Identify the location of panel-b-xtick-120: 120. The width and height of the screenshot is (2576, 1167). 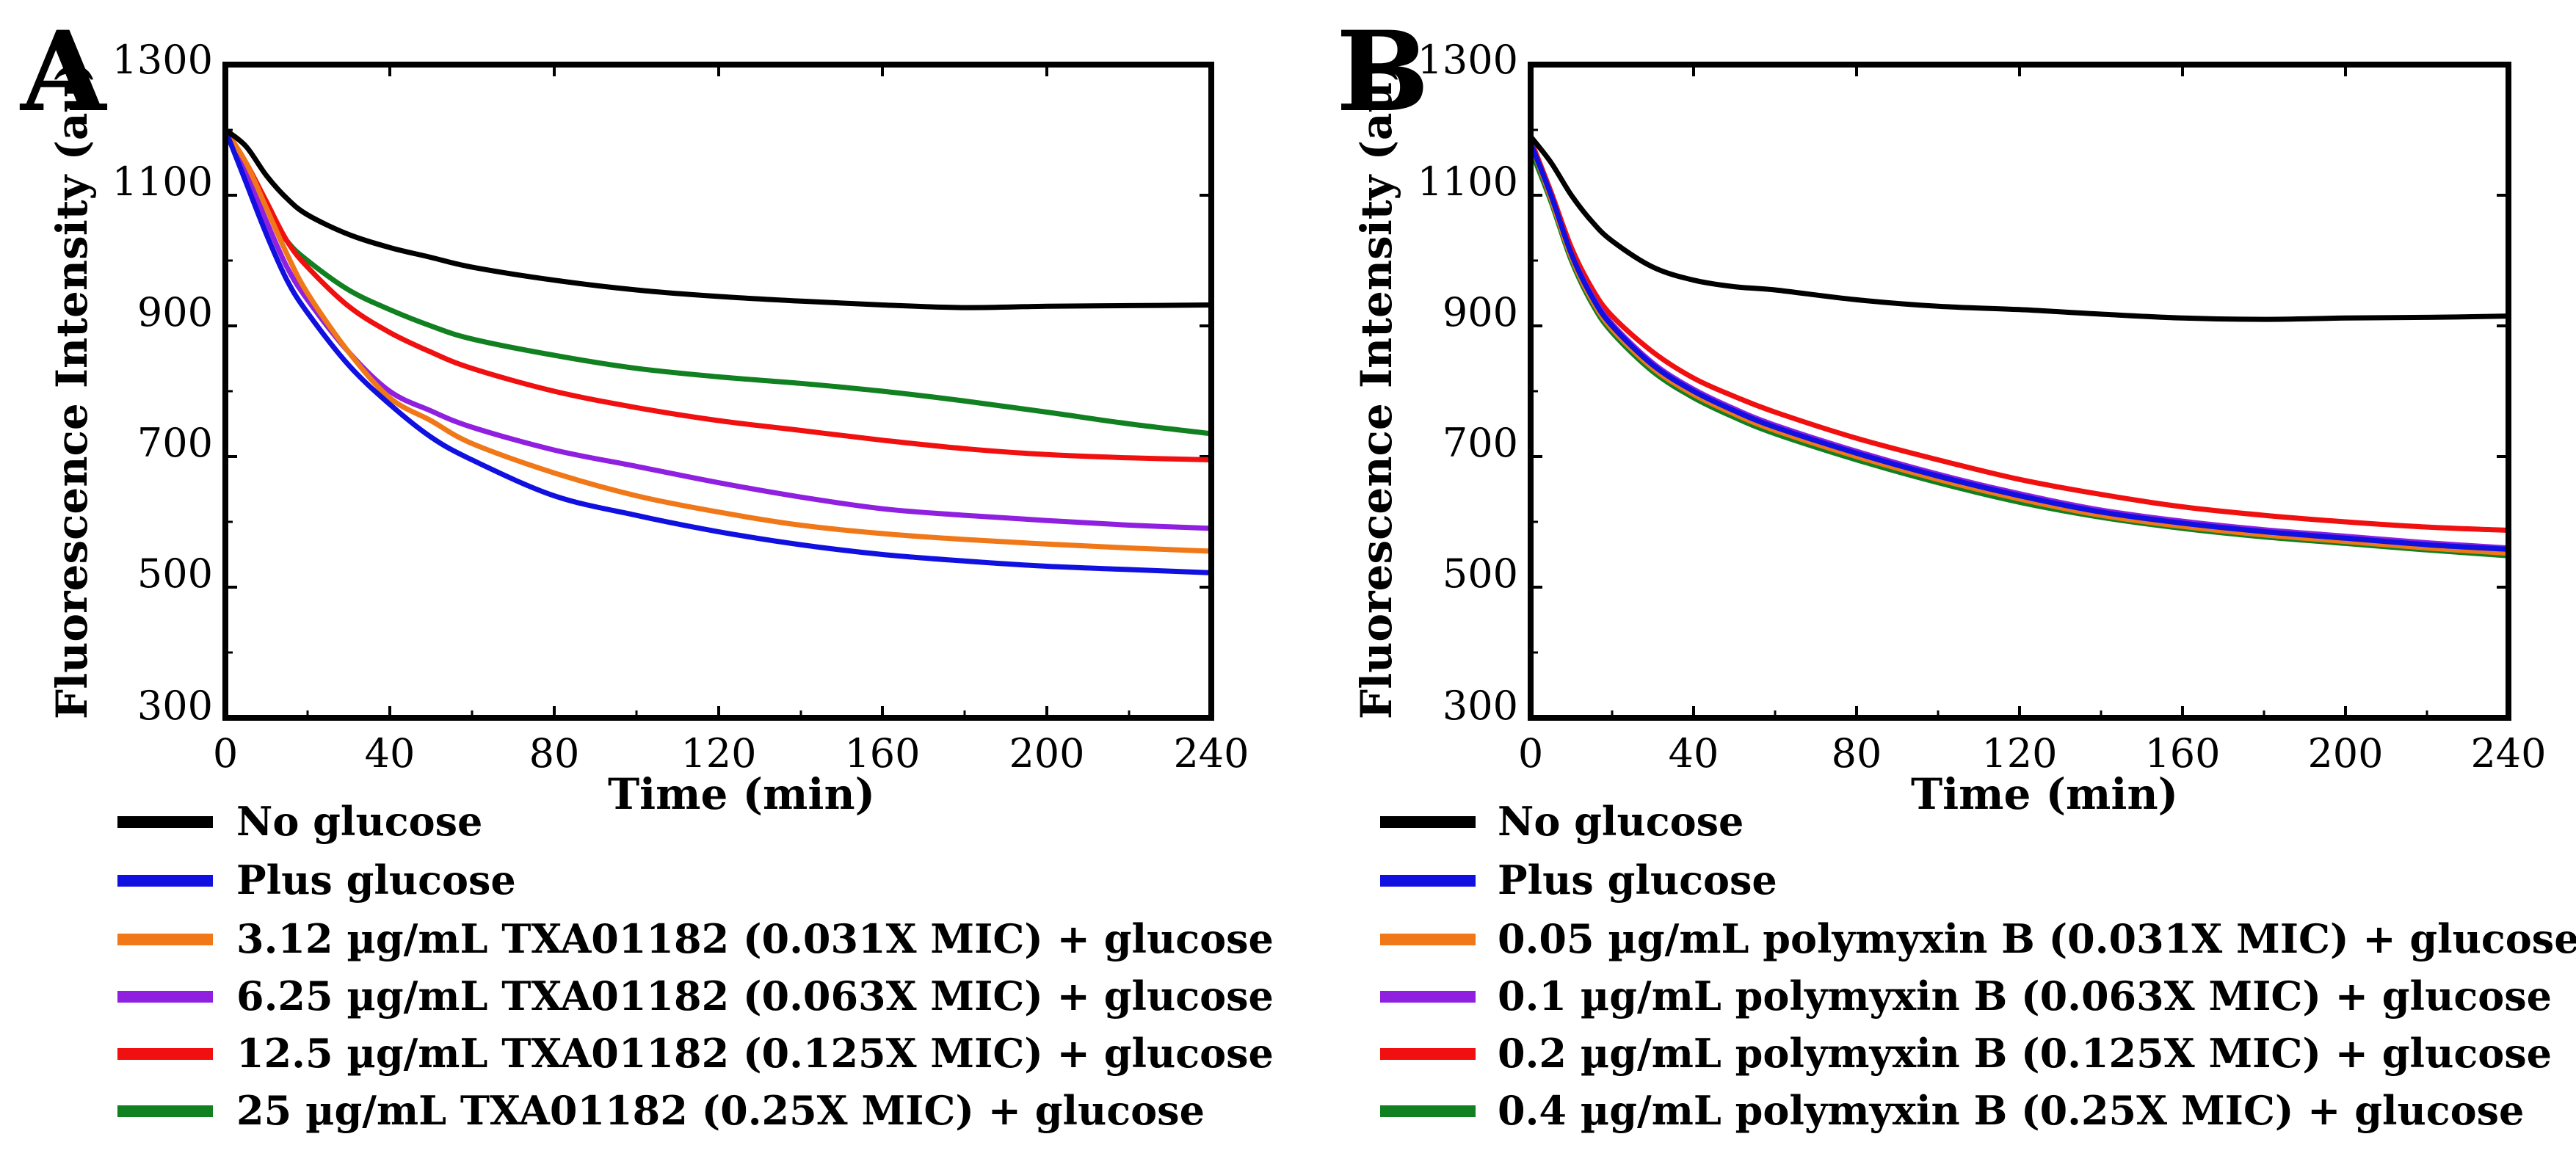
(2019, 753).